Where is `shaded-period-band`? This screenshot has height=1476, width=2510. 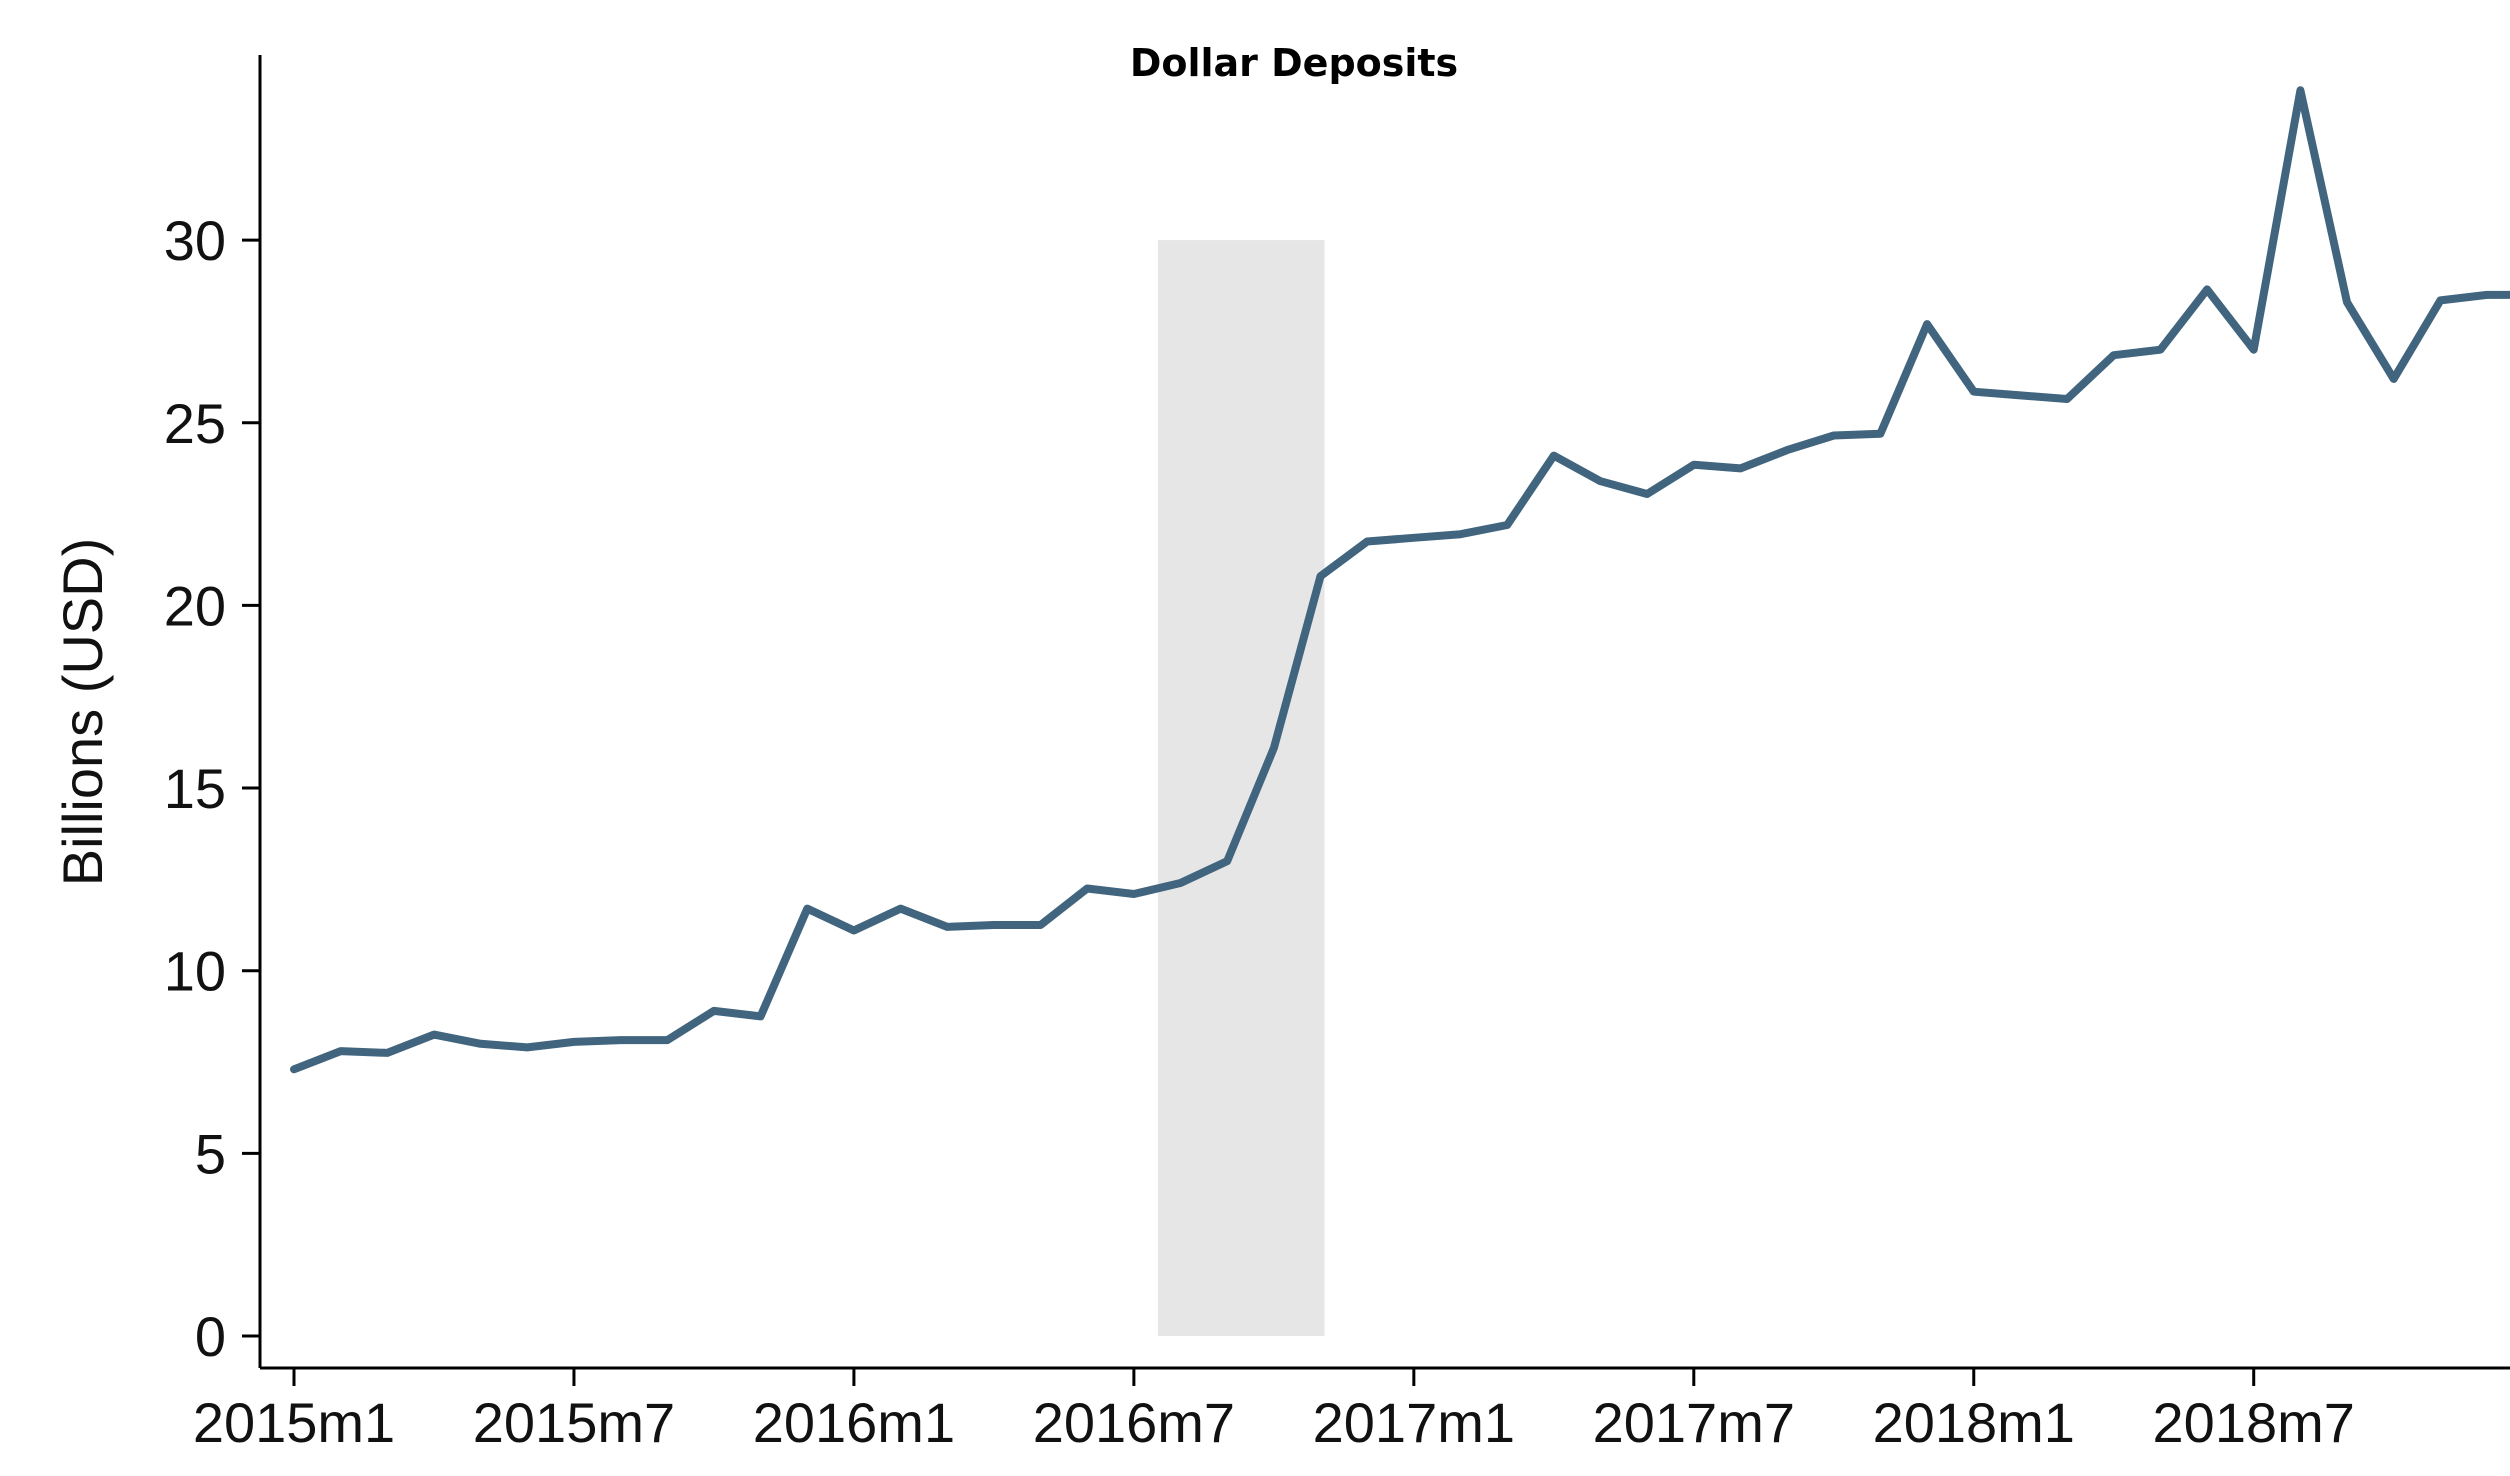
shaded-period-band is located at coordinates (1241, 788).